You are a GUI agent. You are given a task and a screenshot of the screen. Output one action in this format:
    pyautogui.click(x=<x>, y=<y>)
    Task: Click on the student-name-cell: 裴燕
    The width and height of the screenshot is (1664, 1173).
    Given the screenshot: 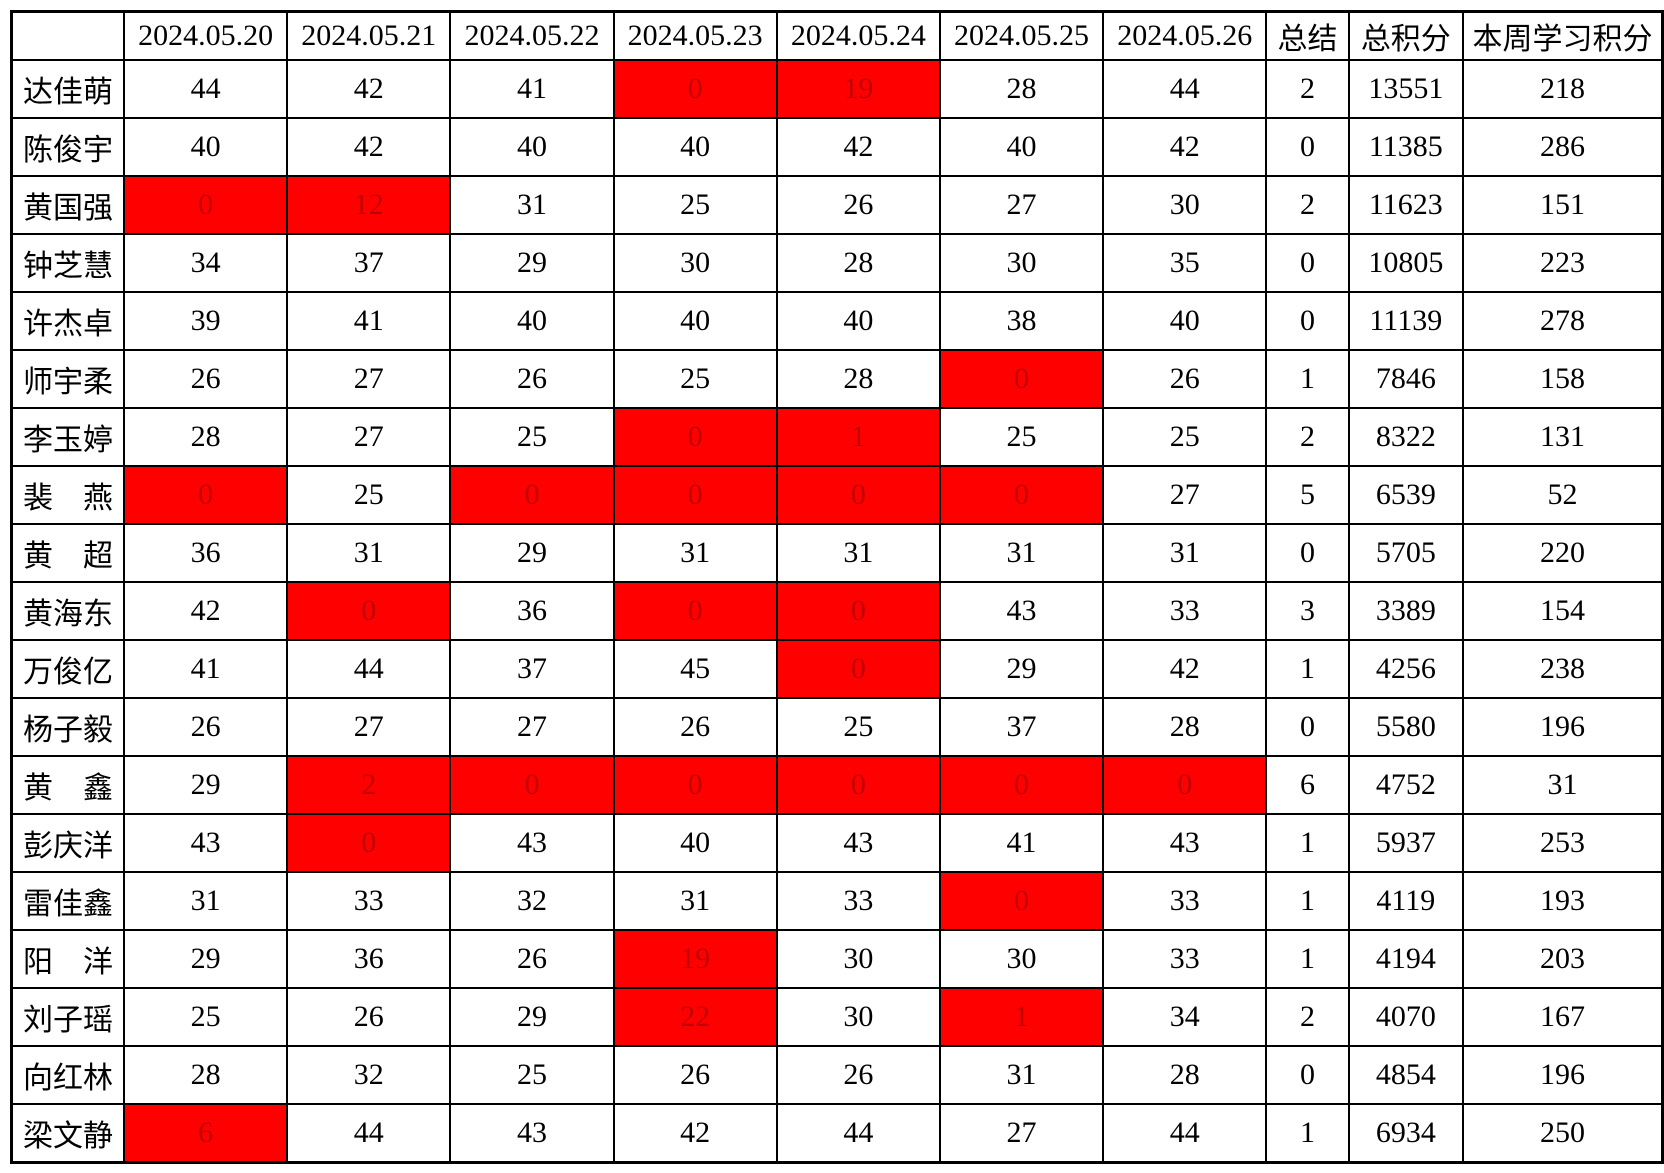 What is the action you would take?
    pyautogui.click(x=67, y=495)
    